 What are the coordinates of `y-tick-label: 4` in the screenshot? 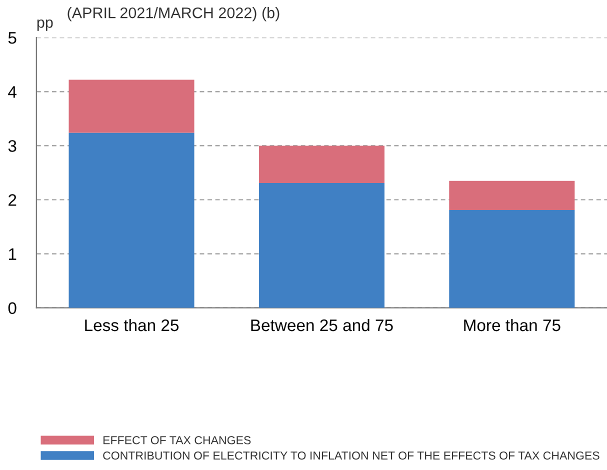 It's located at (12, 92).